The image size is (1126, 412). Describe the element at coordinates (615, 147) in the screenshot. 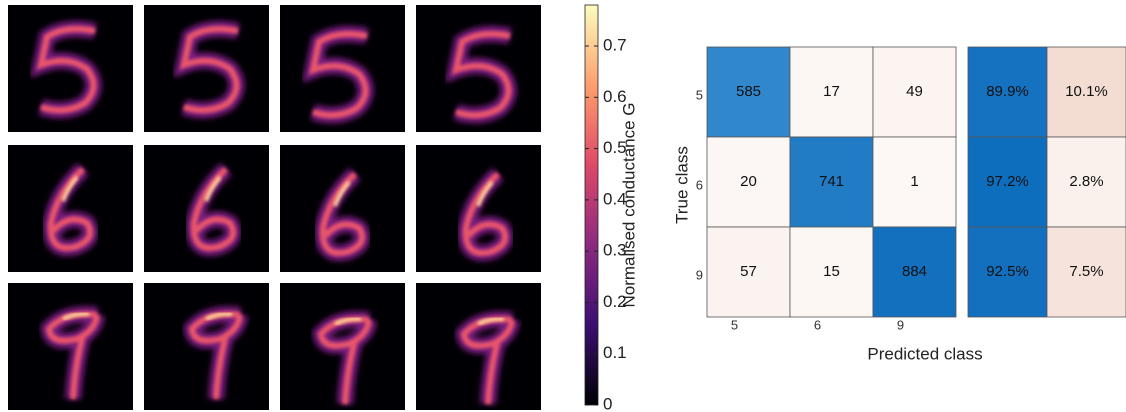

I see `colorbar-tick-label: 0.5` at that location.